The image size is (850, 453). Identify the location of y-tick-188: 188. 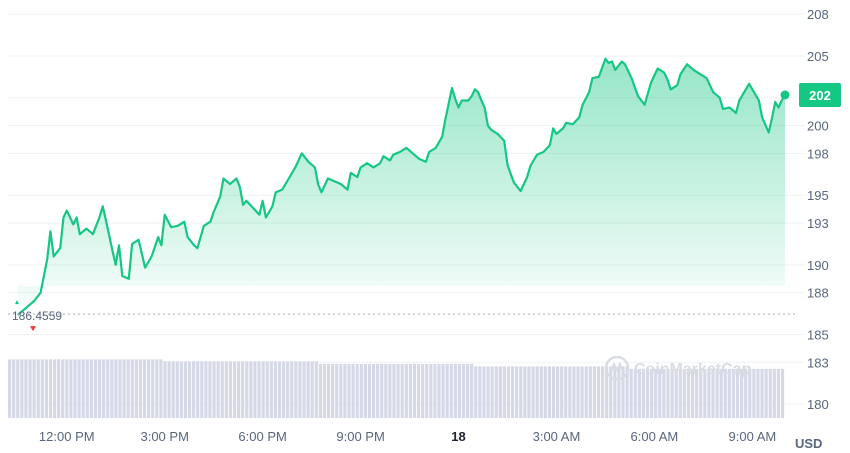
(818, 293).